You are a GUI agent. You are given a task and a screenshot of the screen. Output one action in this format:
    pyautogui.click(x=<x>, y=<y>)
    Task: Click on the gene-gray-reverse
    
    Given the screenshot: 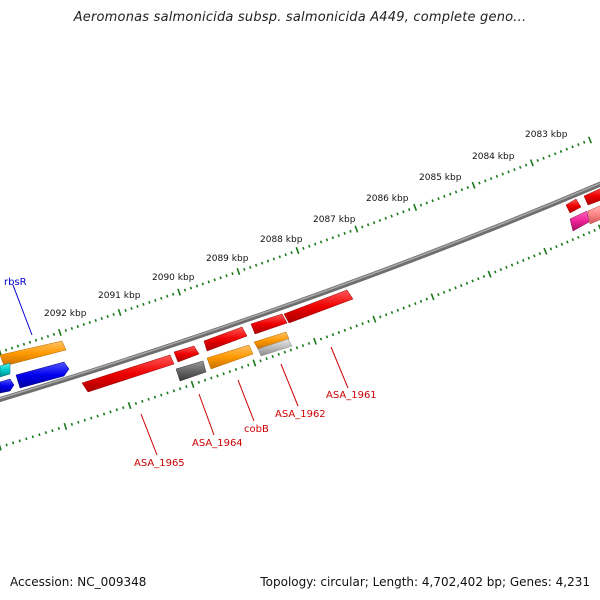 What is the action you would take?
    pyautogui.click(x=191, y=371)
    